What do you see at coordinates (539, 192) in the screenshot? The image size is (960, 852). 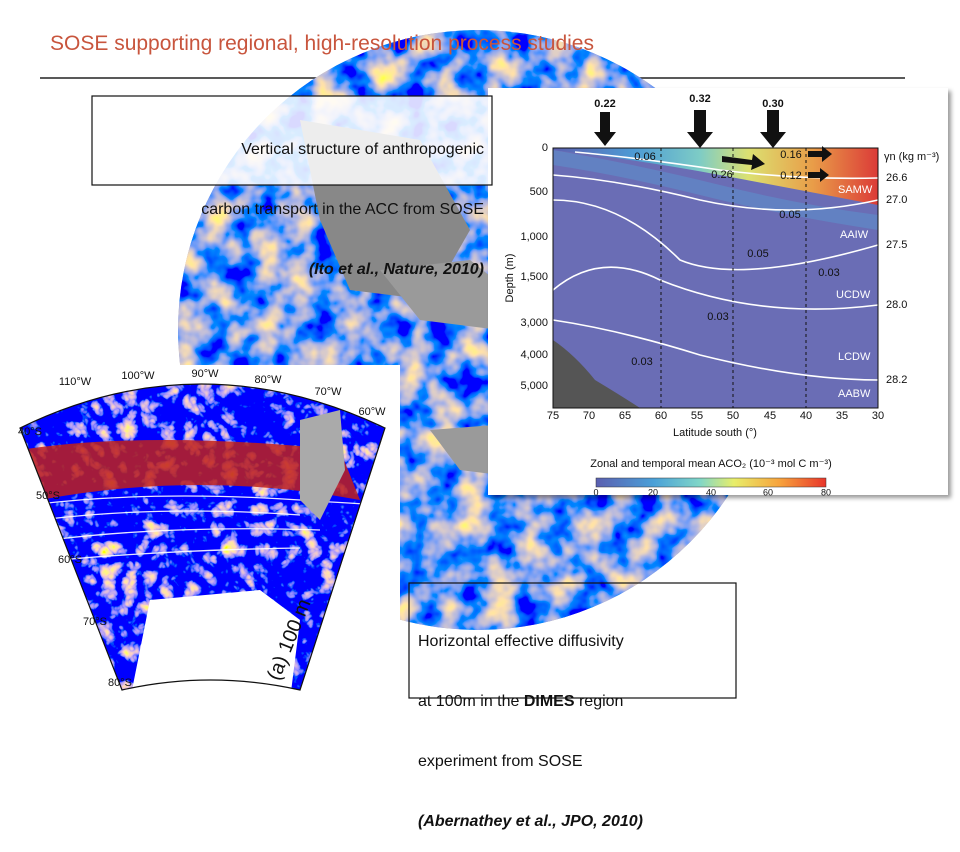 I see `depth-tick: 500` at bounding box center [539, 192].